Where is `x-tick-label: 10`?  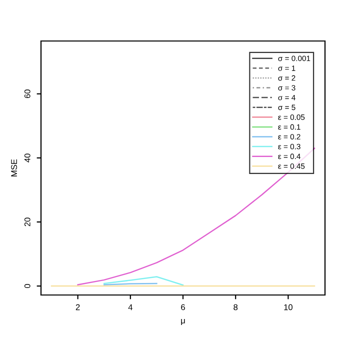
x-tick-label: 10 is located at coordinates (288, 307).